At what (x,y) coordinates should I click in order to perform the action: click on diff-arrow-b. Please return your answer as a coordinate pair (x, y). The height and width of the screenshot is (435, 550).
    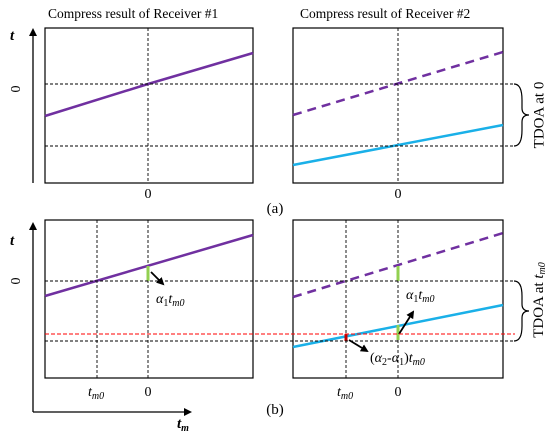
    Looking at the image, I should click on (358, 346).